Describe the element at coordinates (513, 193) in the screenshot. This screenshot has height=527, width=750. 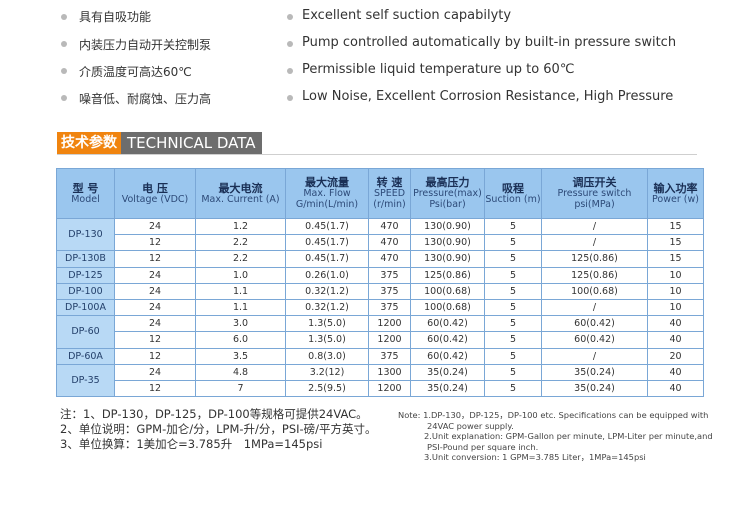
I see `header-suction: 吸程 Suction (m)` at that location.